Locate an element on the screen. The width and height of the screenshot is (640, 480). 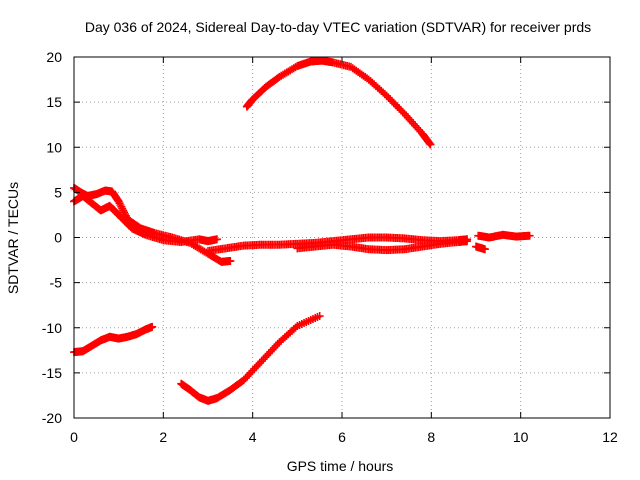
y-tick-label: -10 is located at coordinates (52, 328).